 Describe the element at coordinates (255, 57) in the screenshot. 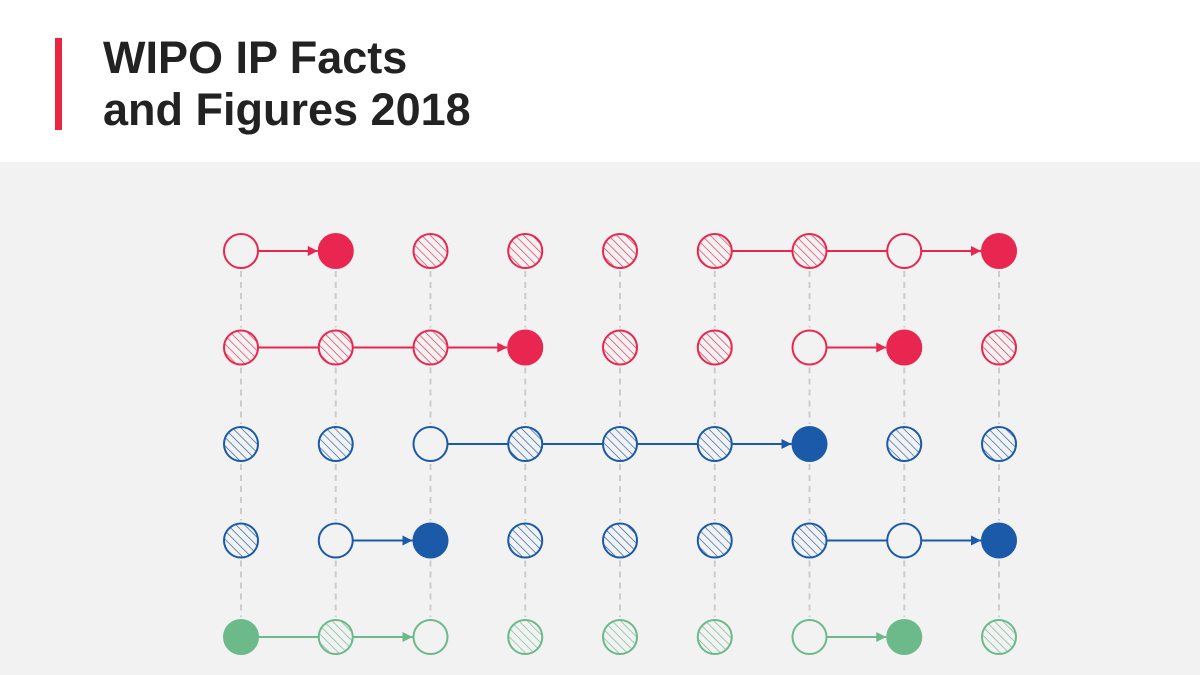

I see `title-line-1: WIPO IP Facts` at that location.